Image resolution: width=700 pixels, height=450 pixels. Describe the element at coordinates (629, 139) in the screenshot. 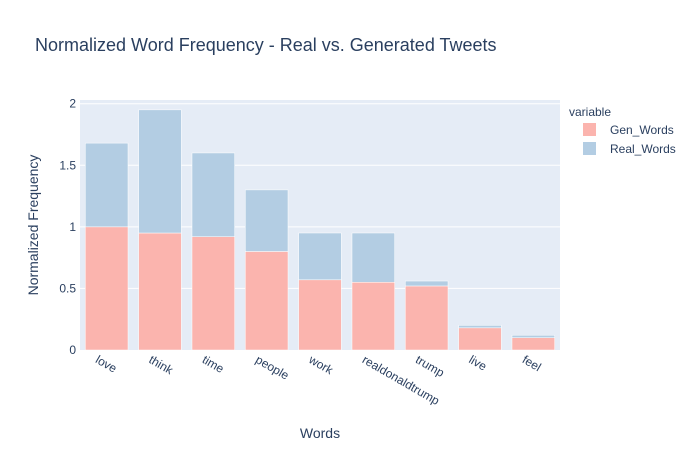

I see `legend-items: Gen_Words Real_Words` at that location.